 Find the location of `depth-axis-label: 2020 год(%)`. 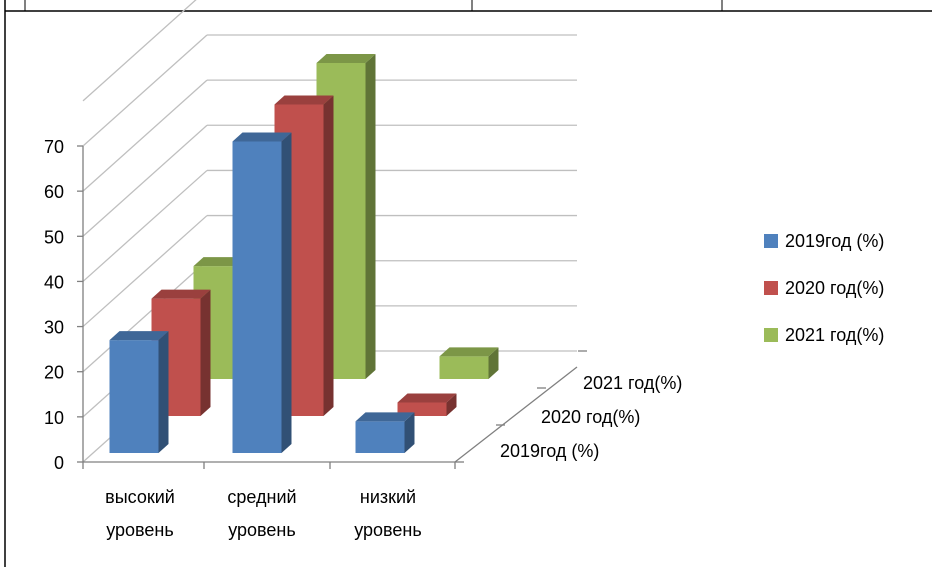

depth-axis-label: 2020 год(%) is located at coordinates (590, 417).